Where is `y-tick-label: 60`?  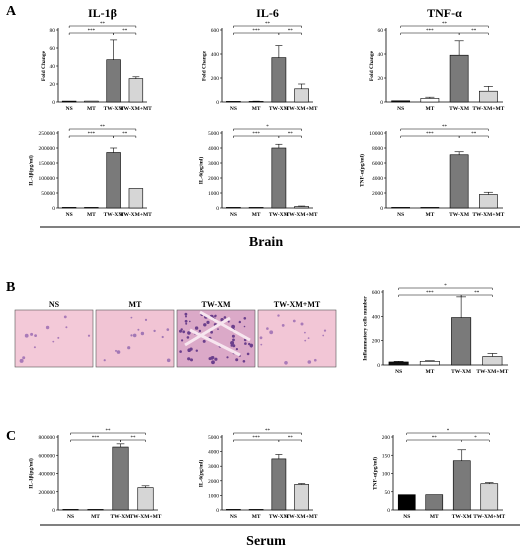
y-tick-label: 60 is located at coordinates (53, 49).